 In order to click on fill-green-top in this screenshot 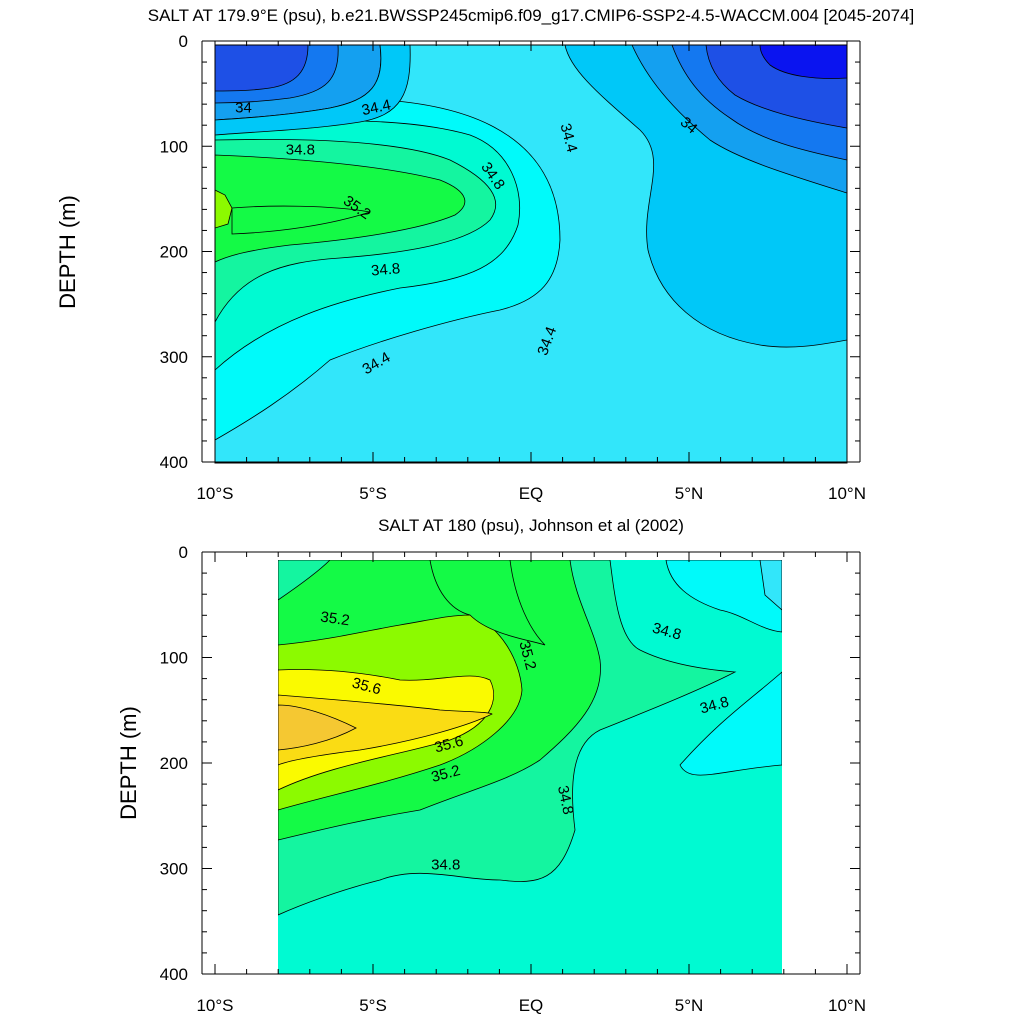, I will do `click(487, 603)`.